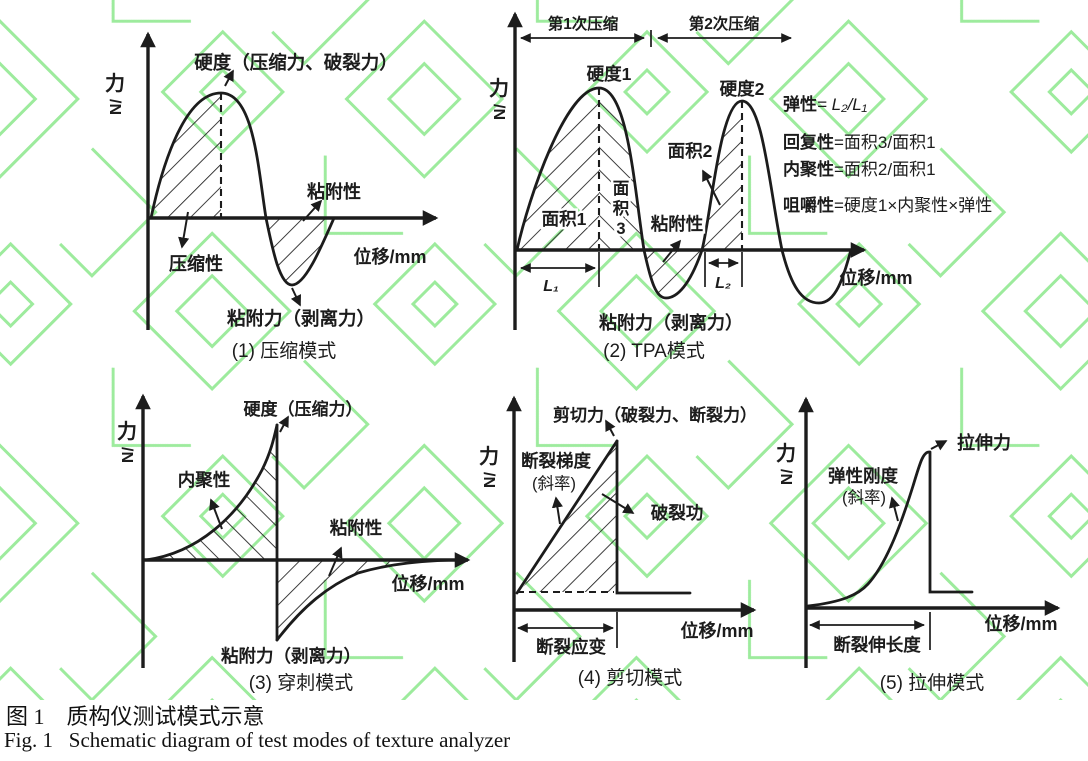  I want to click on p1-title: (1) 压缩模式, so click(284, 351).